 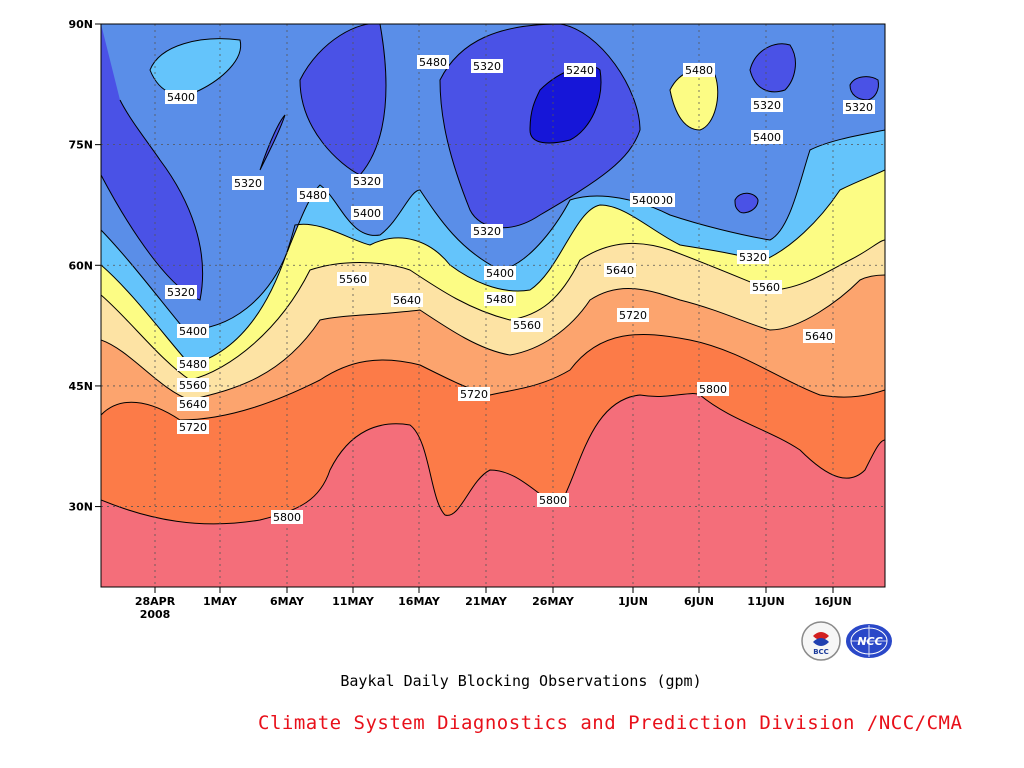 What do you see at coordinates (821, 652) in the screenshot?
I see `svg-text: BCC` at bounding box center [821, 652].